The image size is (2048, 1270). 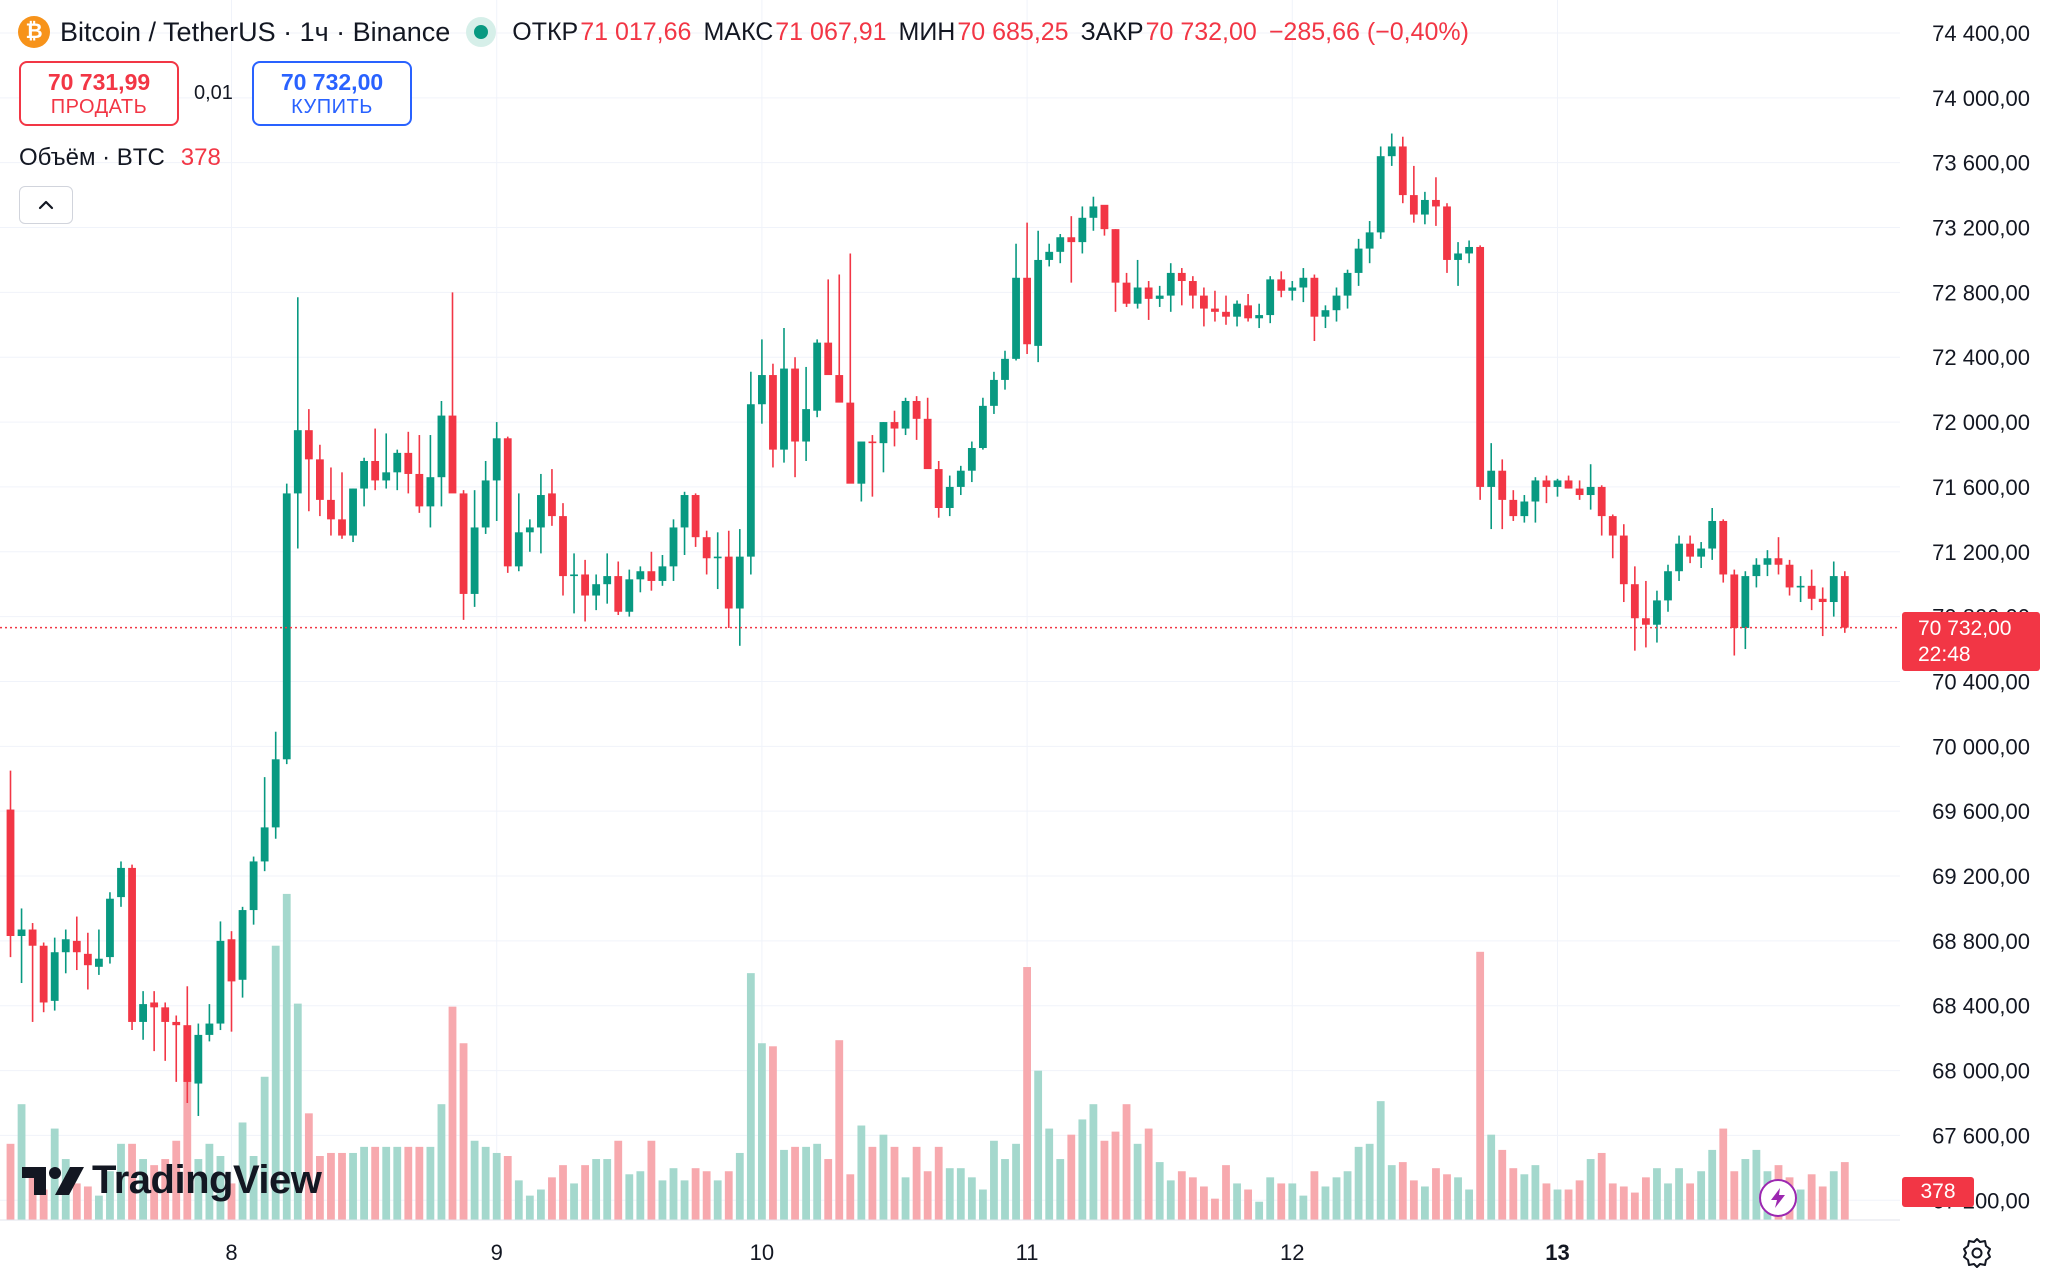 What do you see at coordinates (1778, 1198) in the screenshot?
I see `lightning-button` at bounding box center [1778, 1198].